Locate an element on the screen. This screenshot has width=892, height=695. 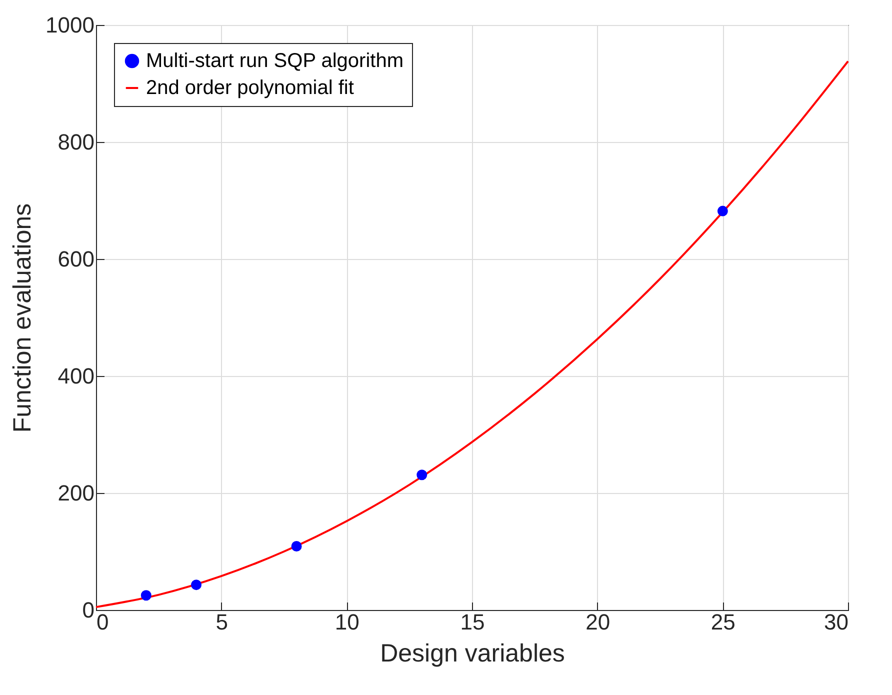
y-tick-label: 1000 is located at coordinates (70, 25).